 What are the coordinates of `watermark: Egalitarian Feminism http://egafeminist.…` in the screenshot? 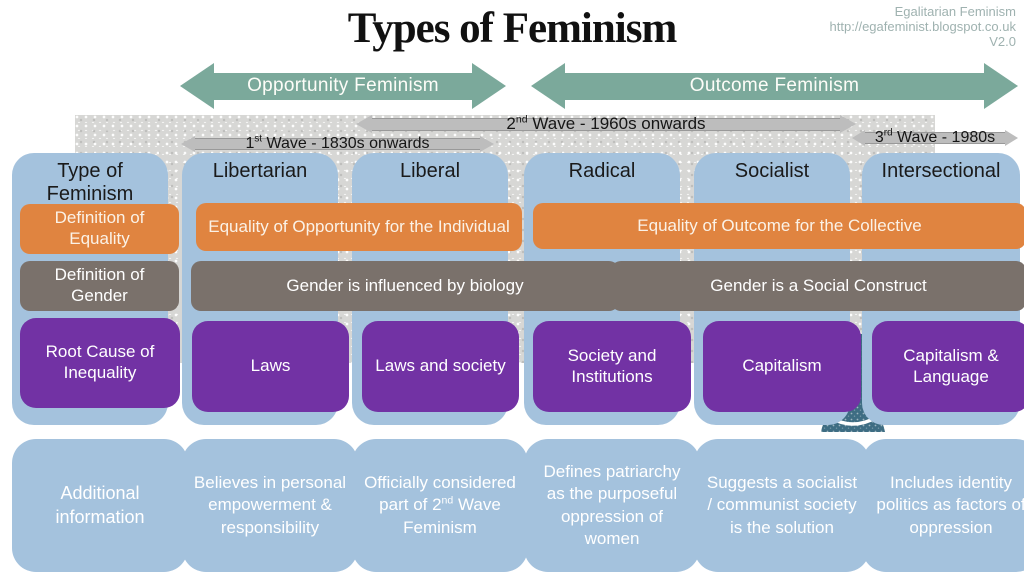 It's located at (923, 26).